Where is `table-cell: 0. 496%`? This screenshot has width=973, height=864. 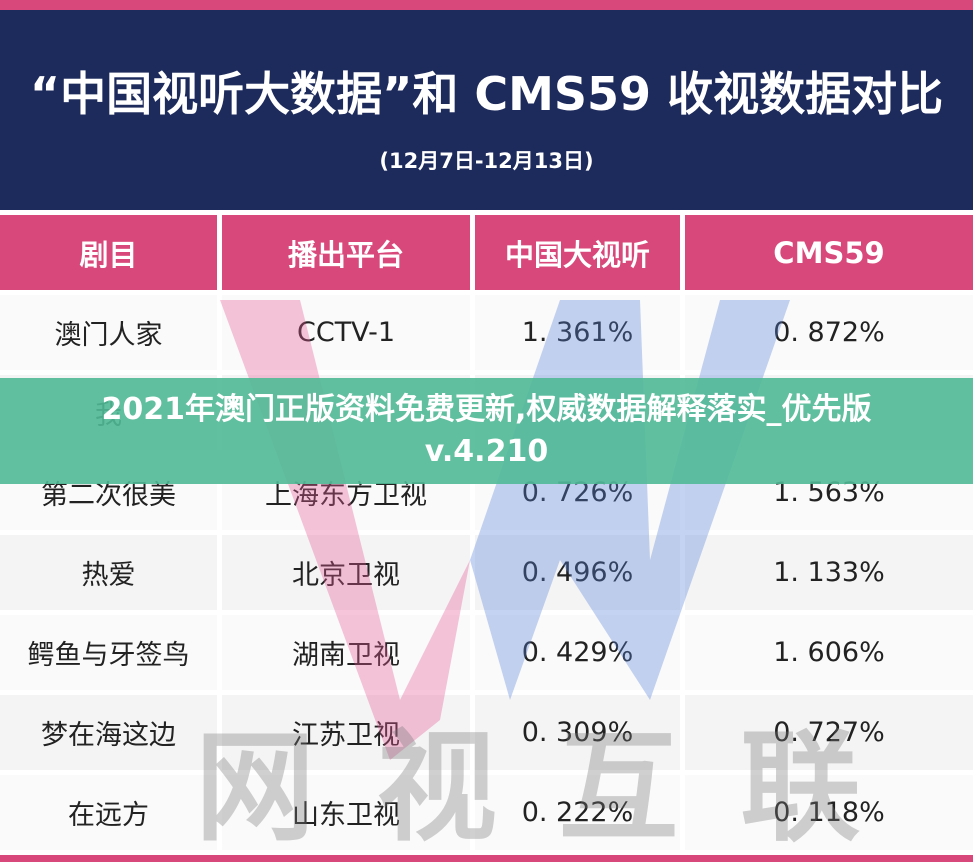
table-cell: 0. 496% is located at coordinates (577, 572).